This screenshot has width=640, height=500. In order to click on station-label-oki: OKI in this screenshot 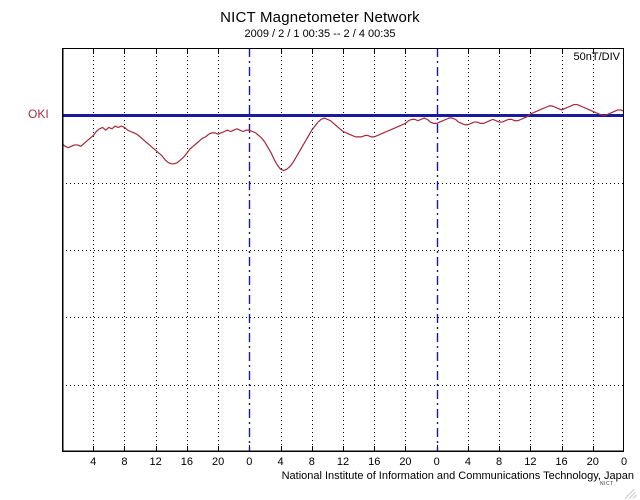, I will do `click(38, 114)`.